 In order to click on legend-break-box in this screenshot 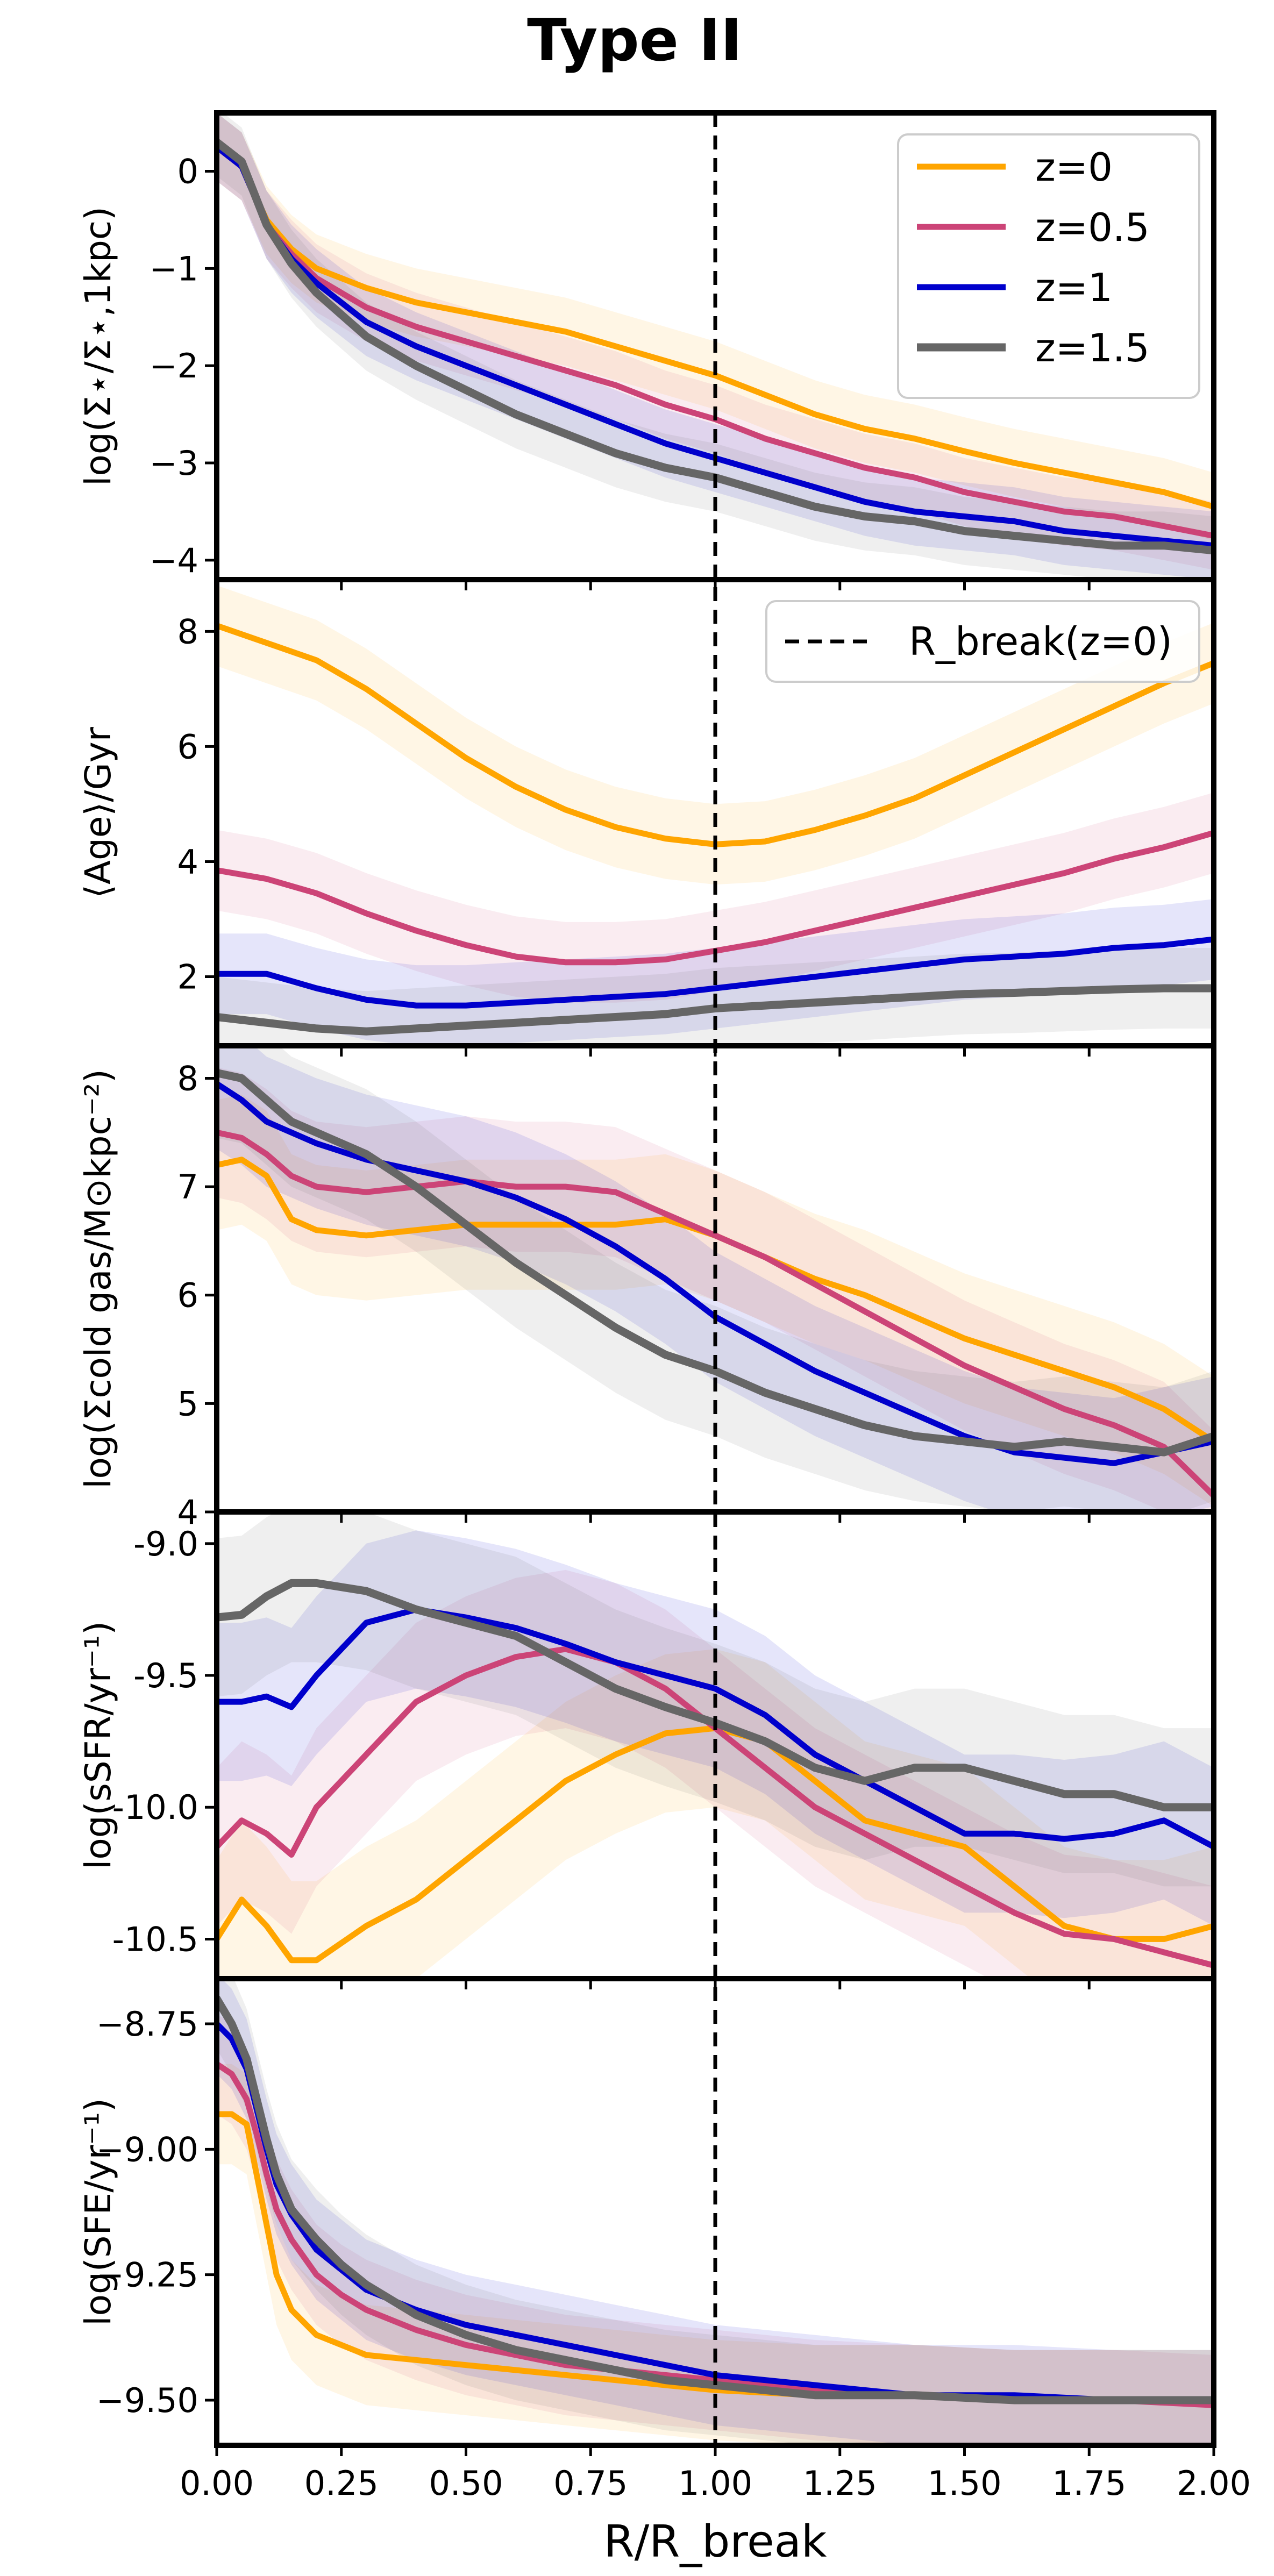, I will do `click(983, 641)`.